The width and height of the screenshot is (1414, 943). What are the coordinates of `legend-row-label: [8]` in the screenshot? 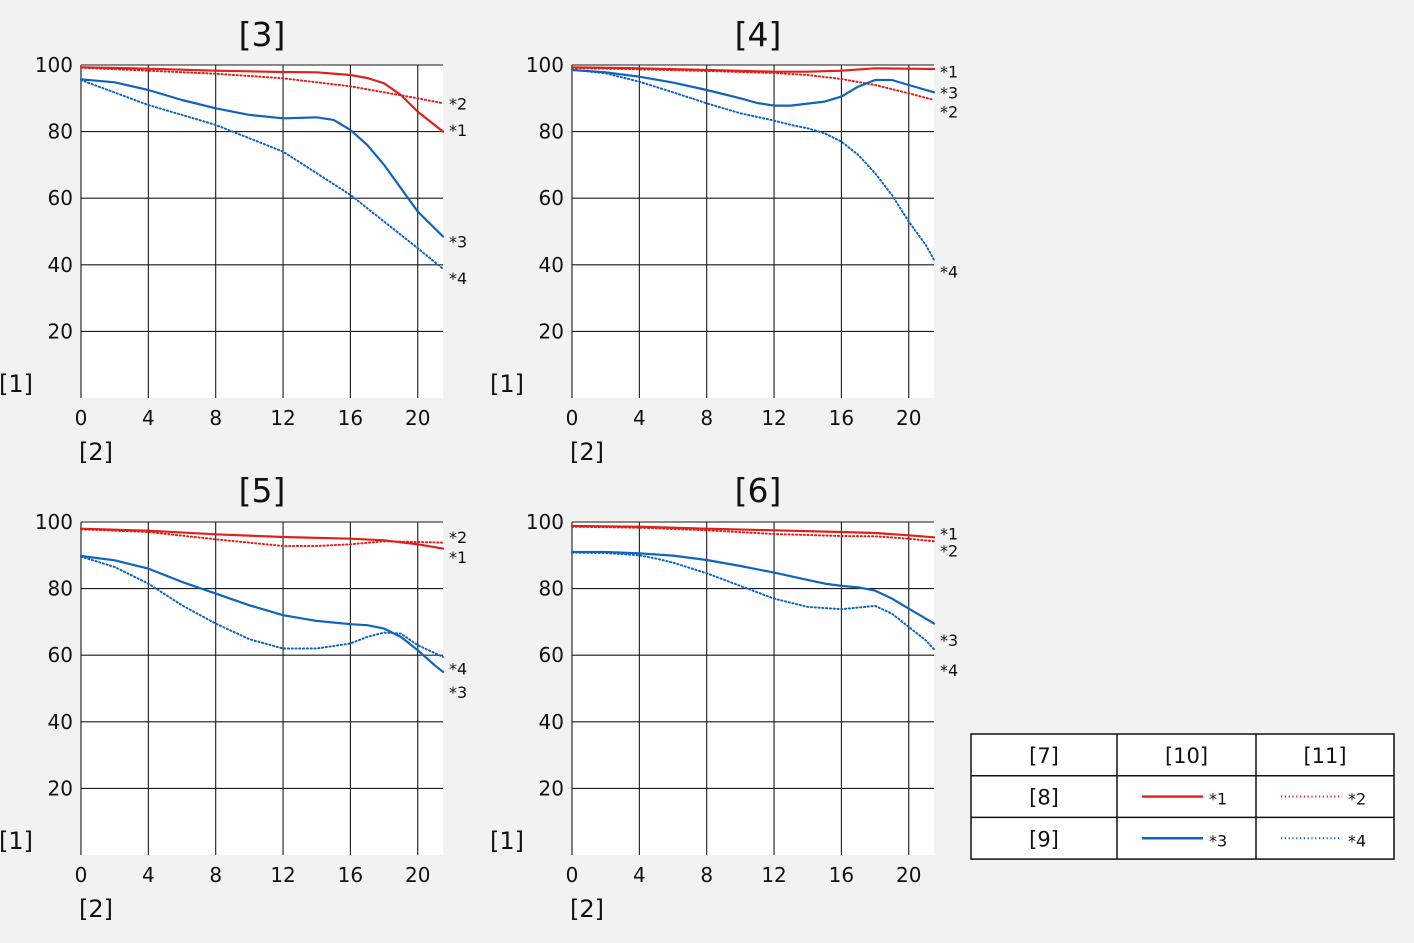 It's located at (1044, 798).